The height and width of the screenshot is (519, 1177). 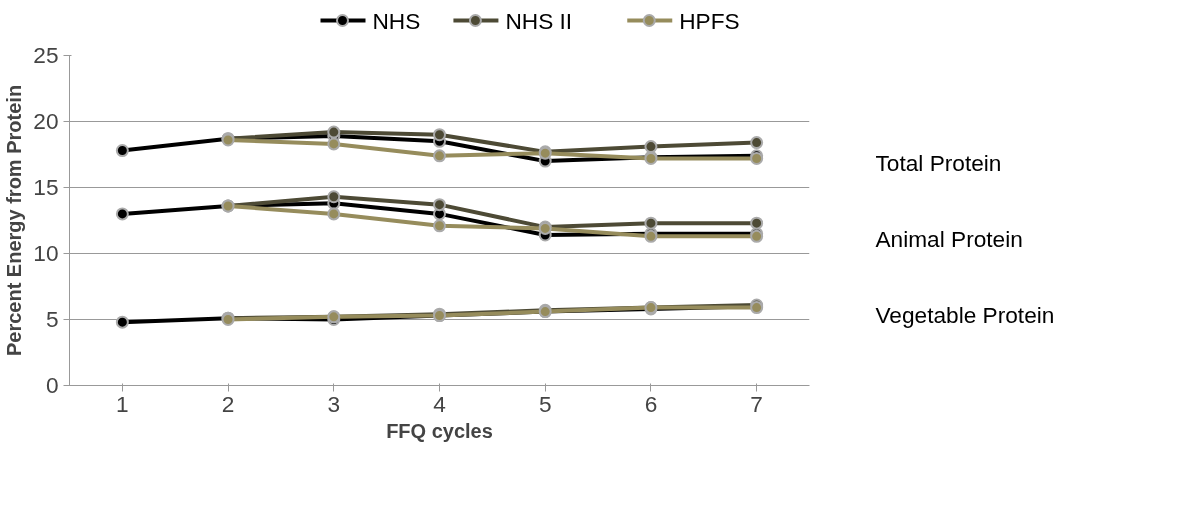 What do you see at coordinates (14, 220) in the screenshot?
I see `y-axis-title: Percent Energy from Protein` at bounding box center [14, 220].